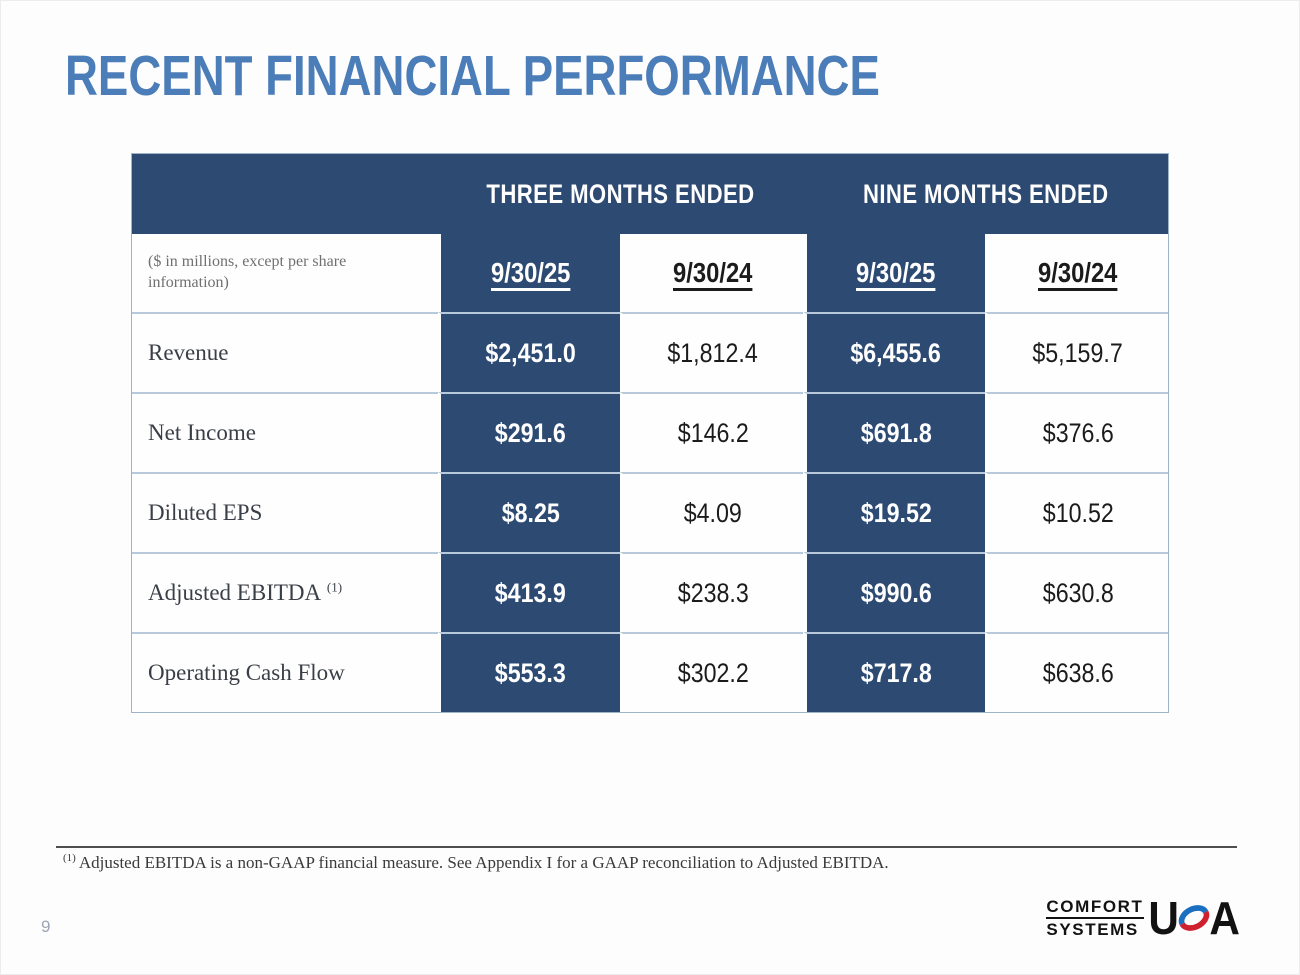 The width and height of the screenshot is (1300, 975). I want to click on cell-value: $291.6, so click(530, 432).